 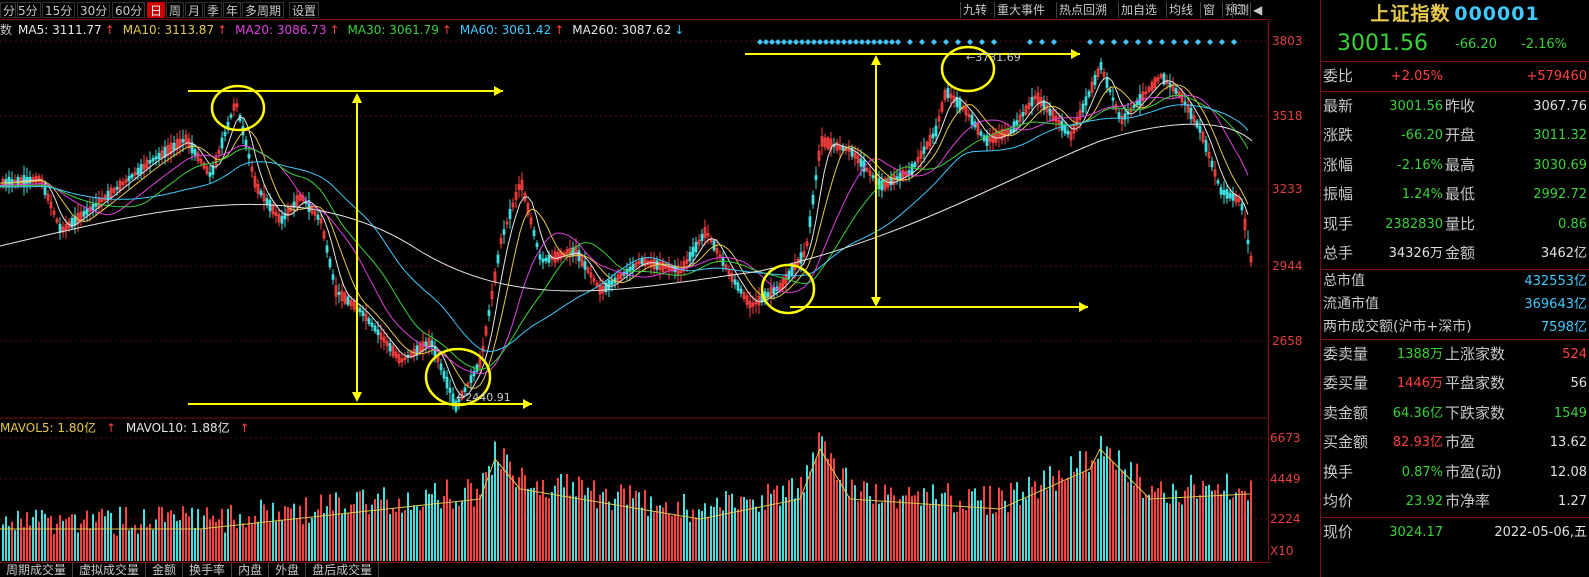 What do you see at coordinates (974, 10) in the screenshot?
I see `tool-0-button: 九转` at bounding box center [974, 10].